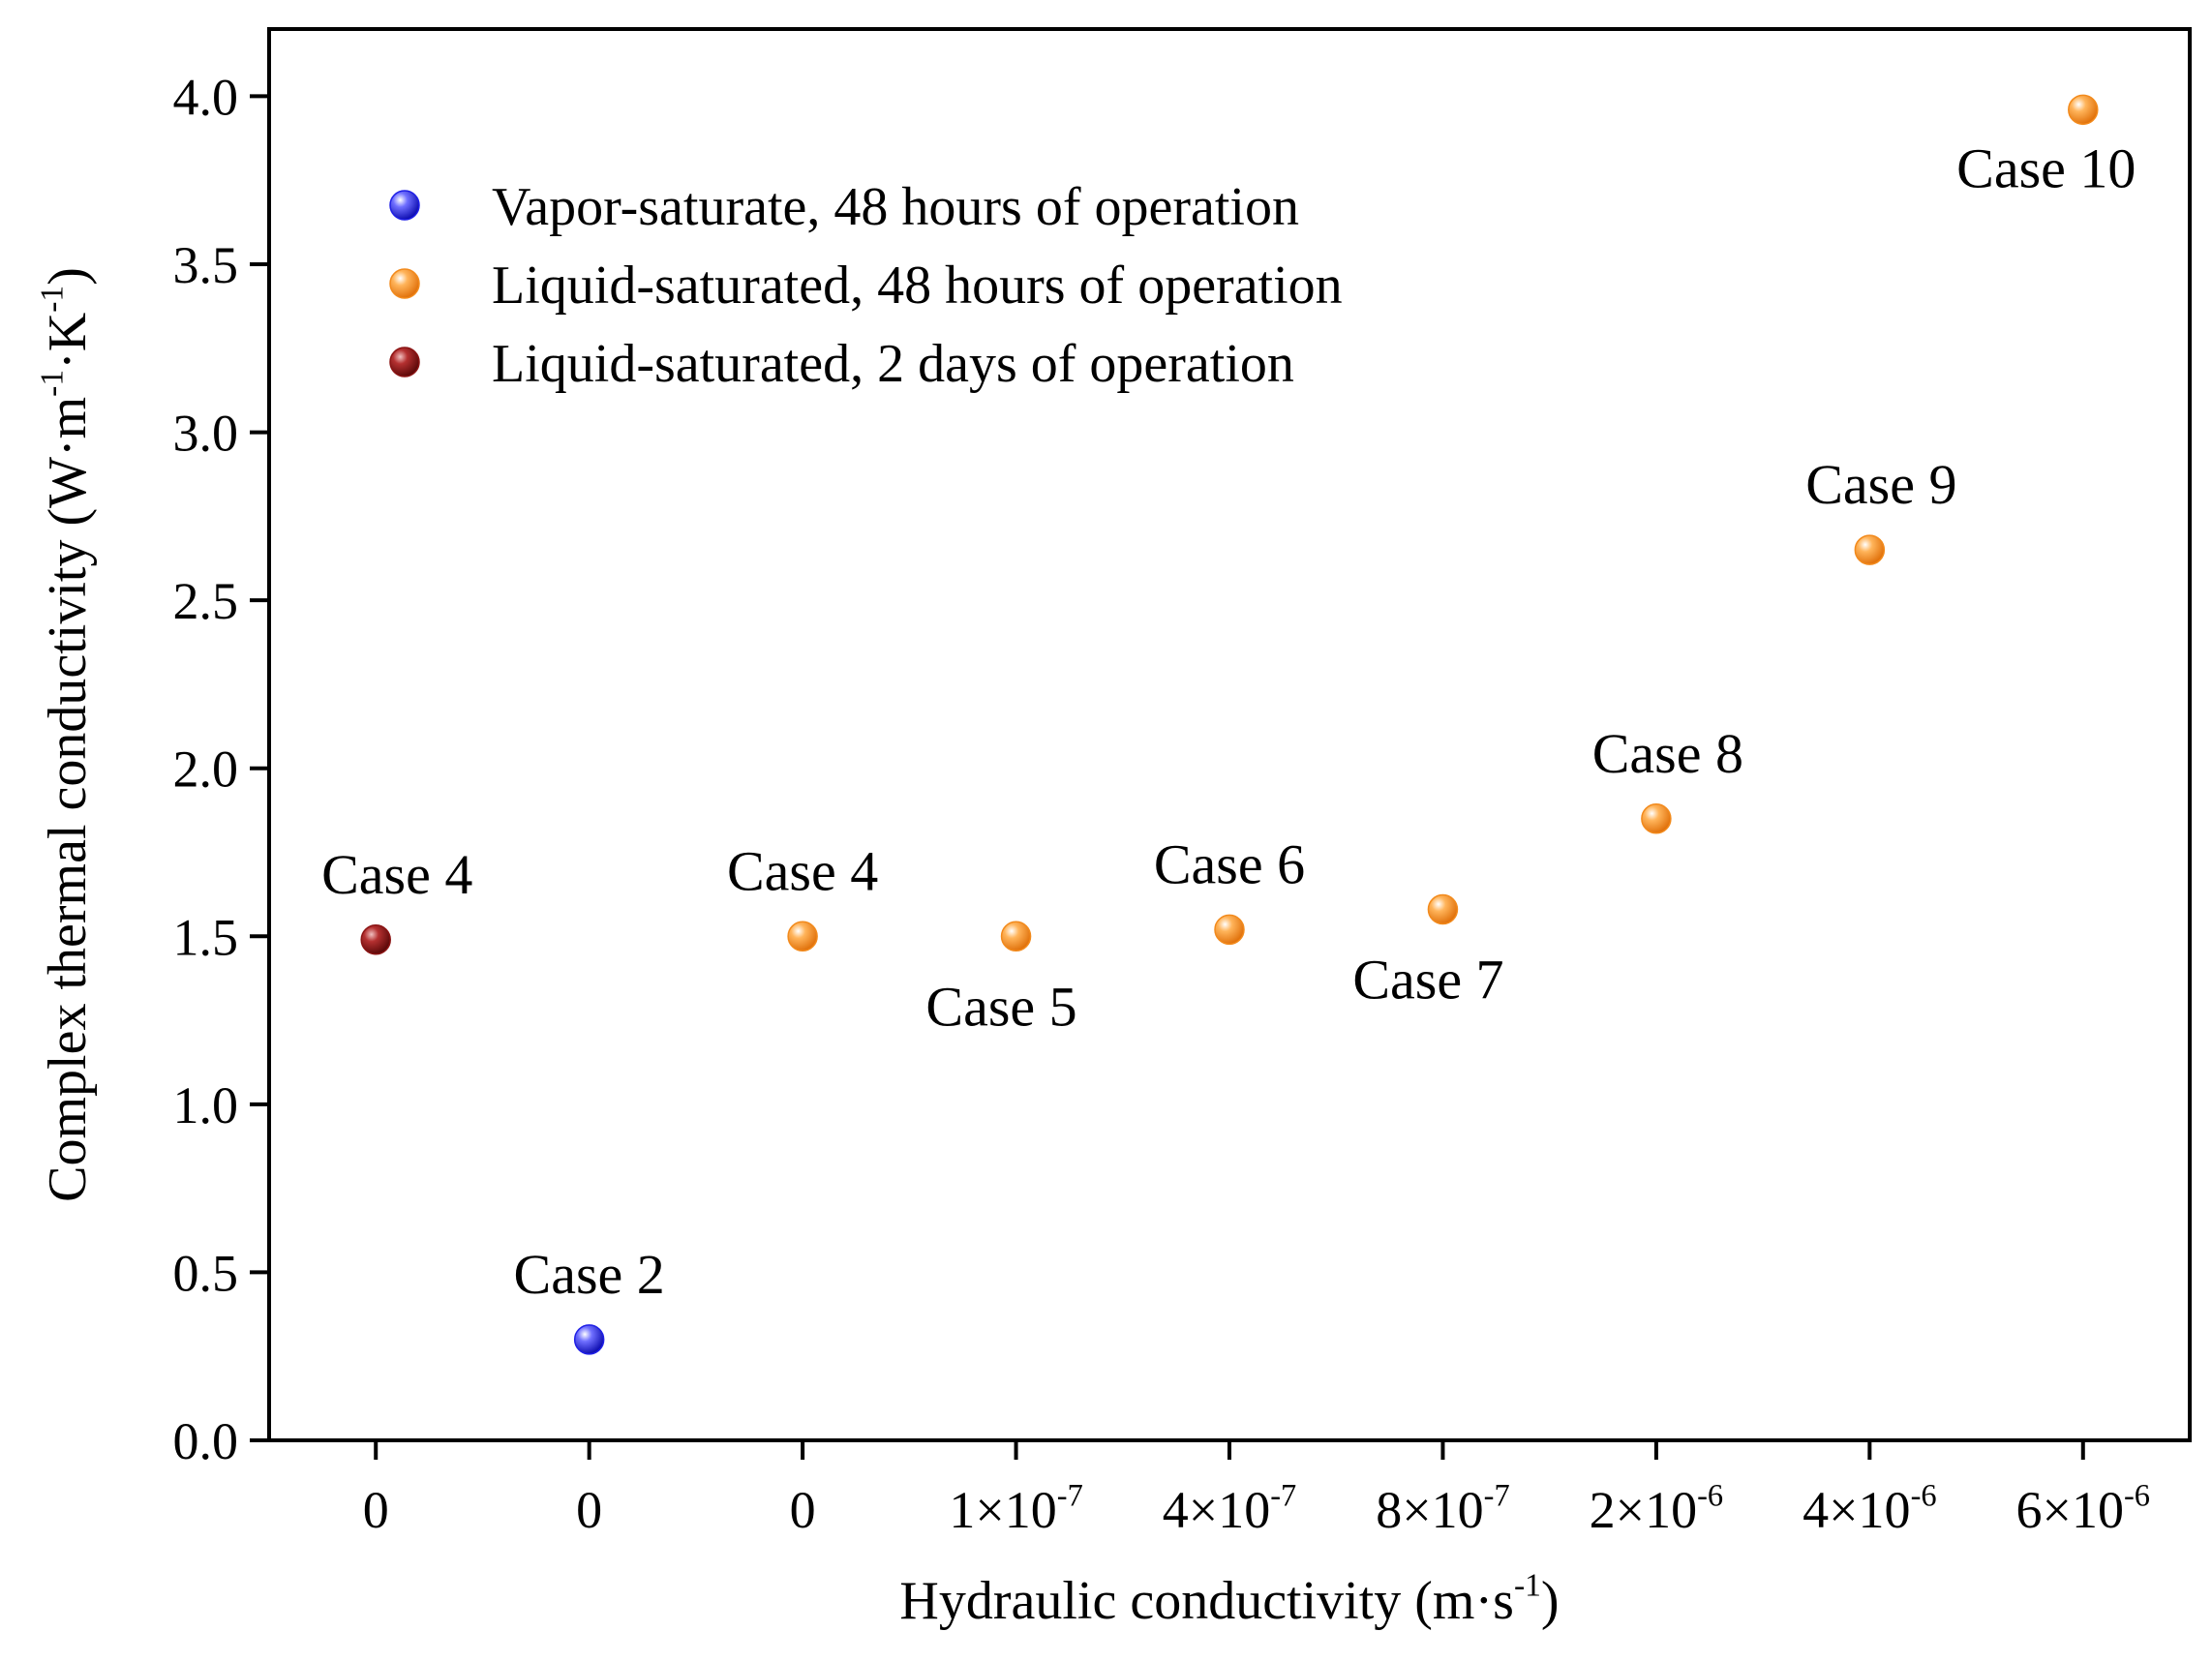 The height and width of the screenshot is (1662, 2212). Describe the element at coordinates (206, 1105) in the screenshot. I see `y-tick-label: 1.0` at that location.